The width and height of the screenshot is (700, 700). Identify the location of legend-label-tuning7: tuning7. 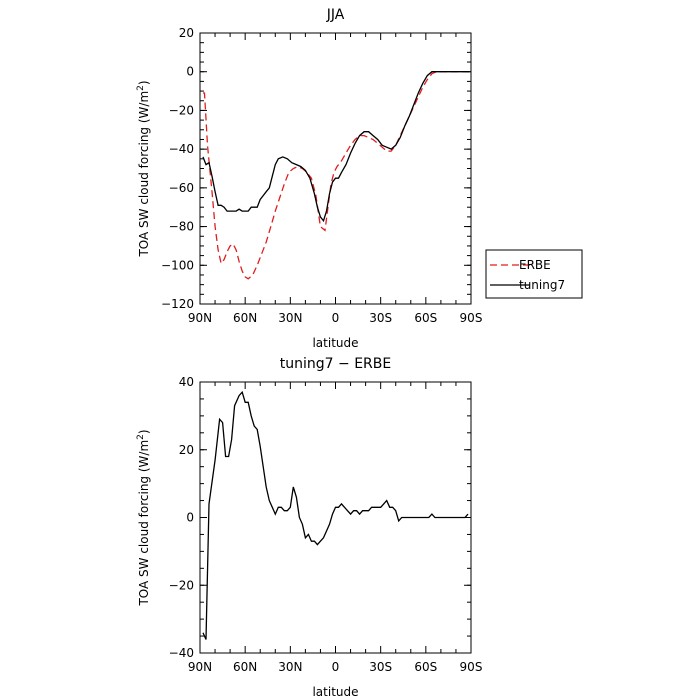
(542, 285).